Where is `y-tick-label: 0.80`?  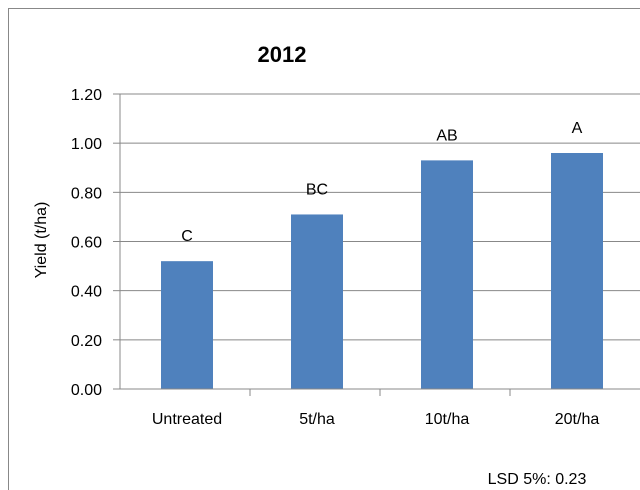 y-tick-label: 0.80 is located at coordinates (86, 193).